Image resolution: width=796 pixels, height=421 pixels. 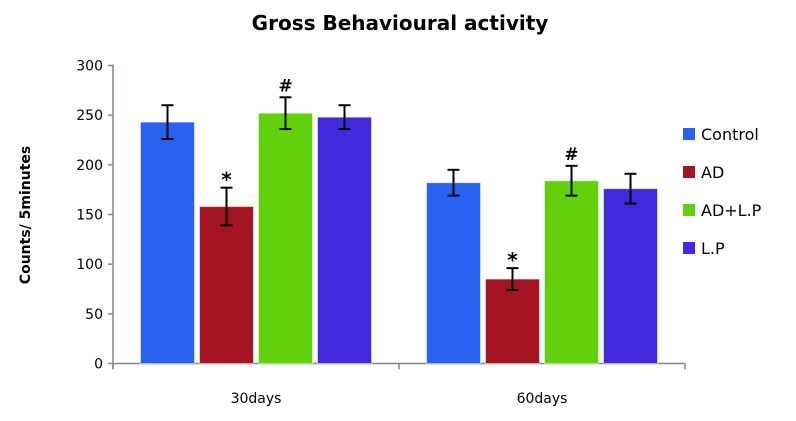 I want to click on bar-ad-30days, so click(x=226, y=285).